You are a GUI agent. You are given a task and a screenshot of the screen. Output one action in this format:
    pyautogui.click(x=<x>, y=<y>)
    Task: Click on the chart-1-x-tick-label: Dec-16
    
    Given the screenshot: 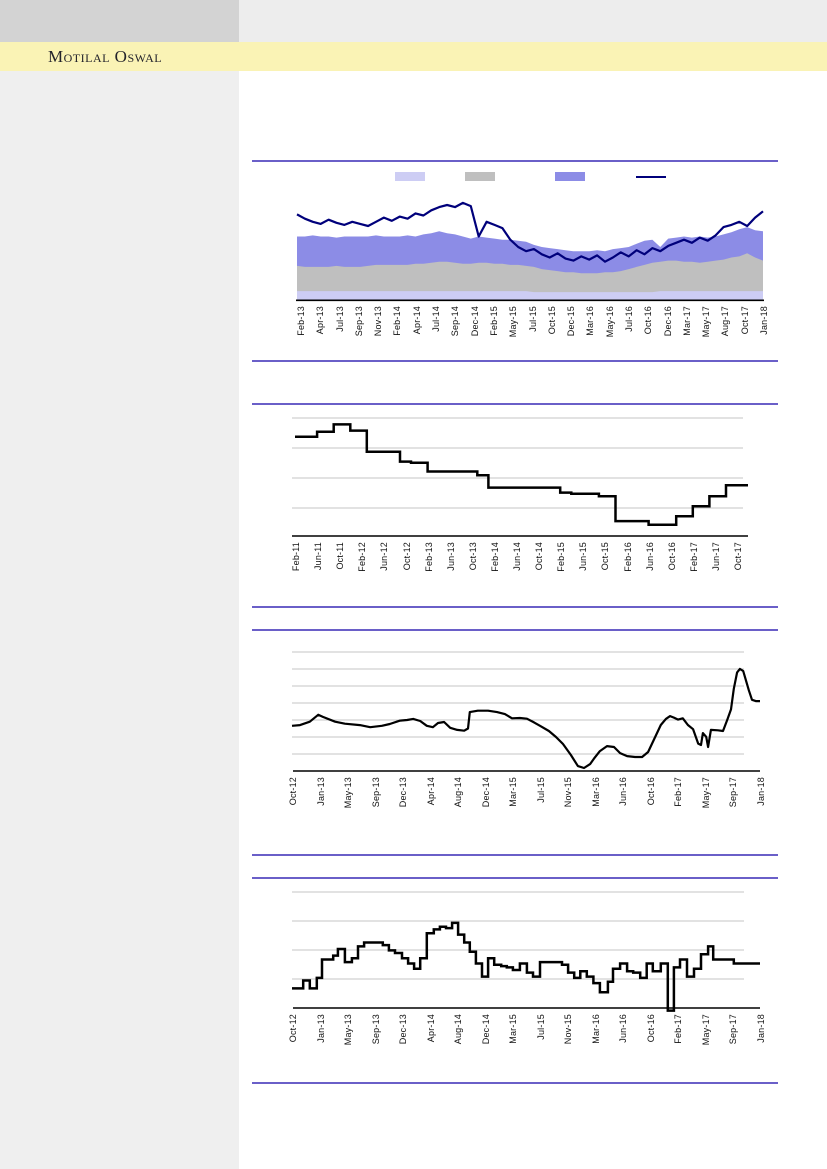 What is the action you would take?
    pyautogui.click(x=667, y=321)
    